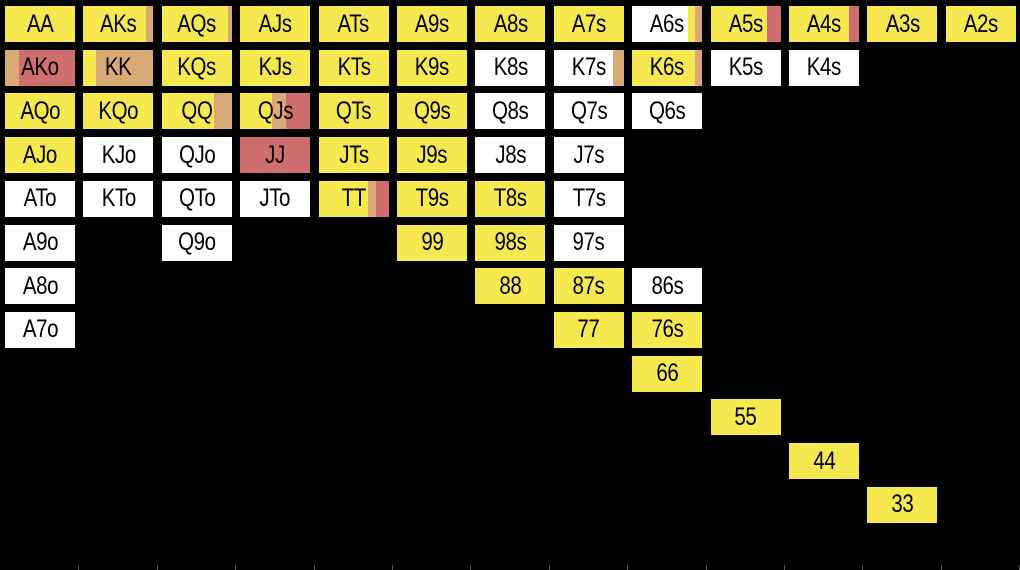 Image resolution: width=1020 pixels, height=570 pixels. I want to click on hand-cell-ako: AKo, so click(40, 67).